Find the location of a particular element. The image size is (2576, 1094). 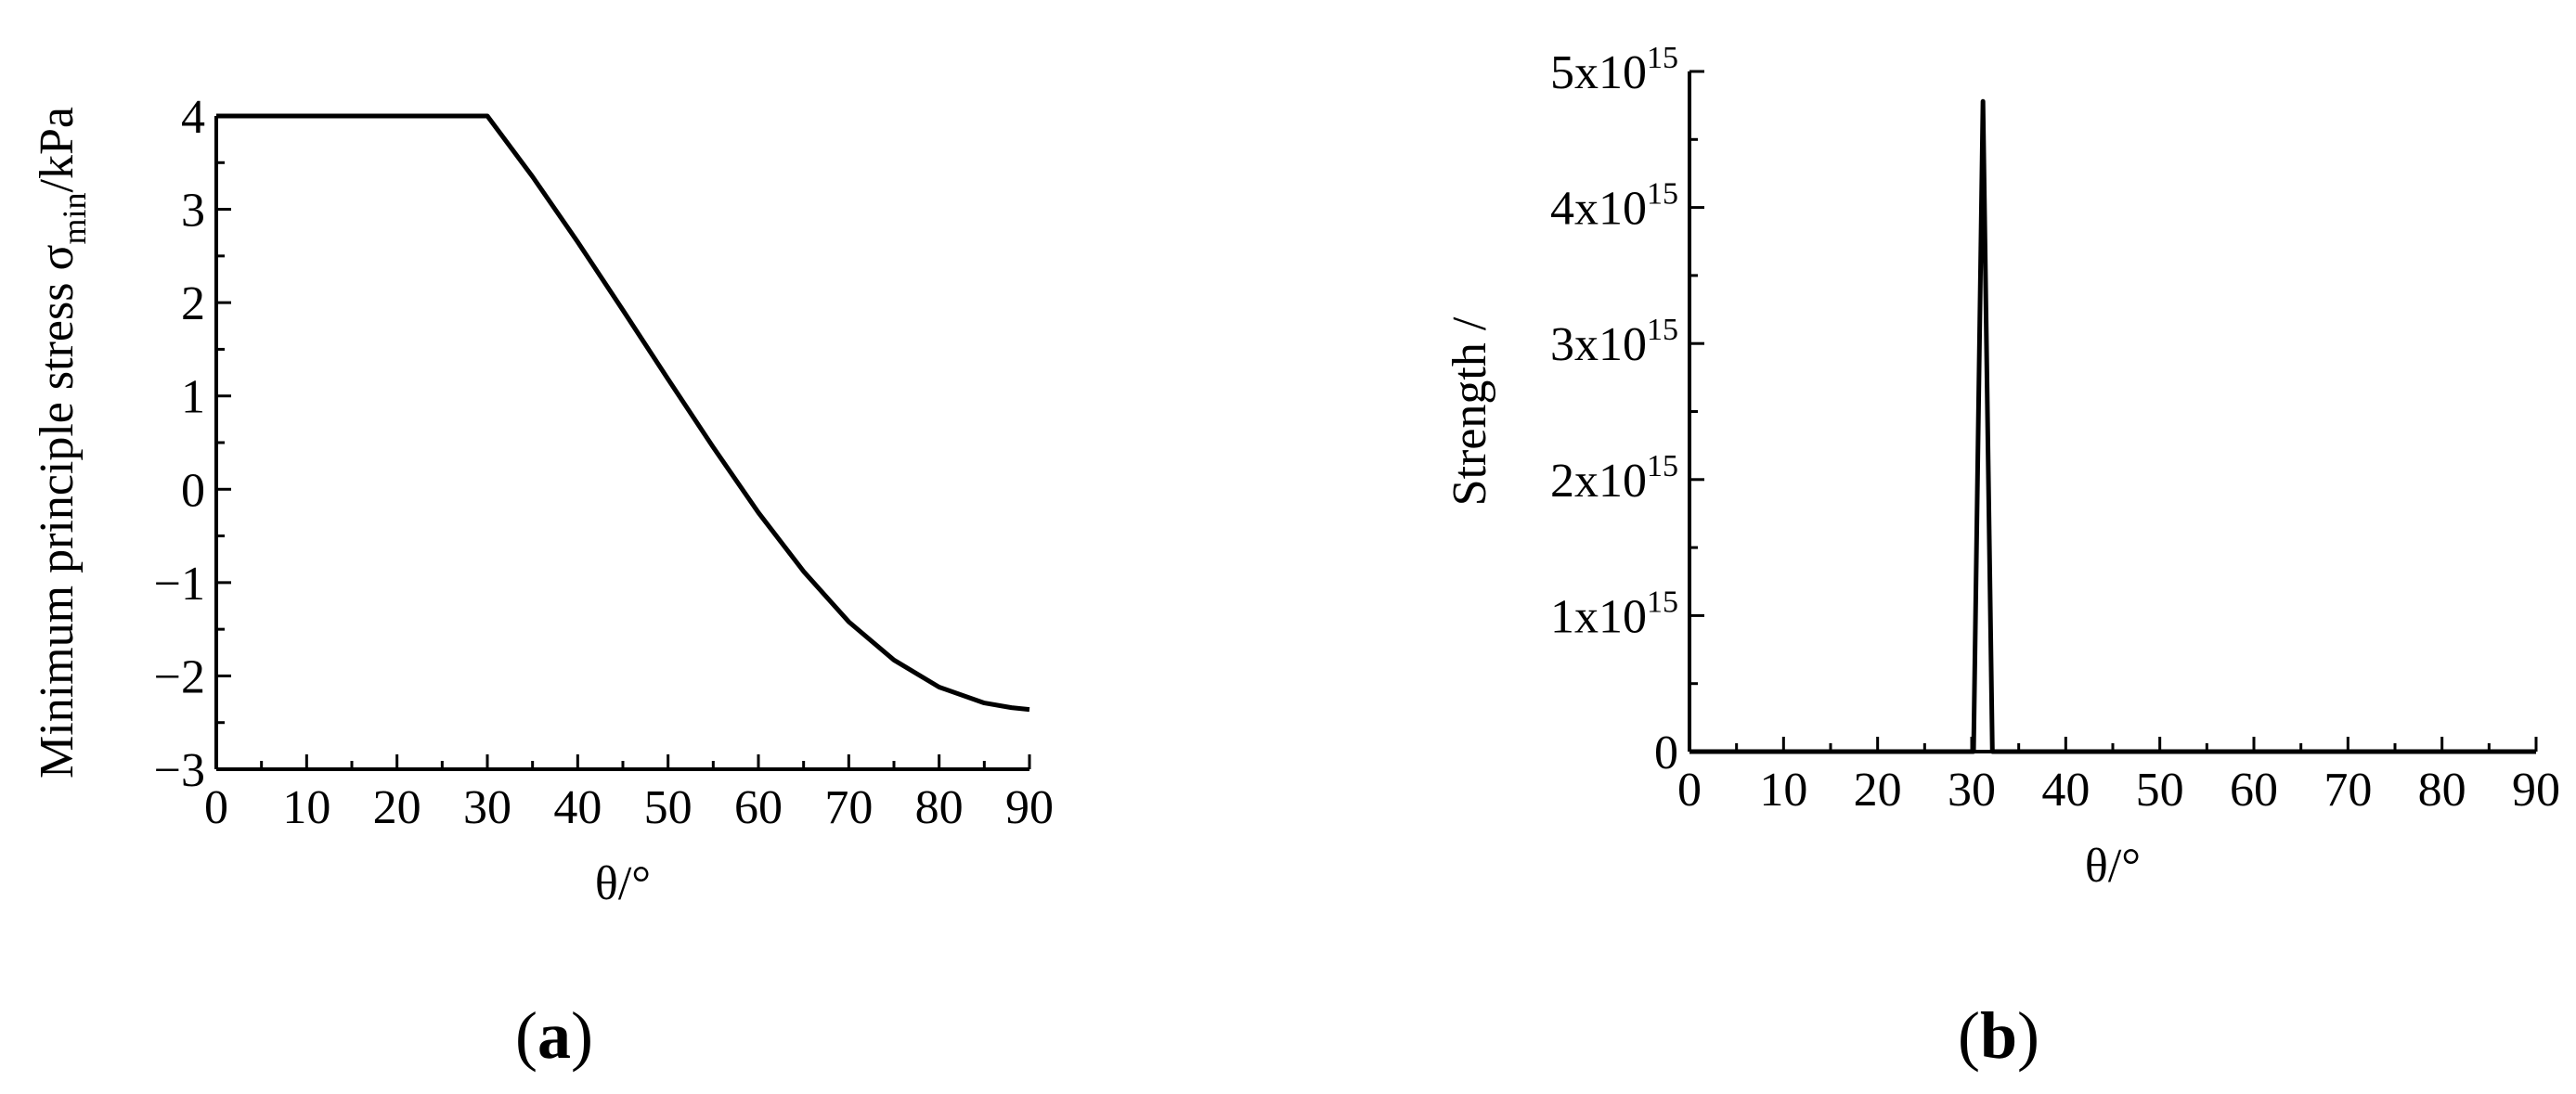

y-tick-label: −3 is located at coordinates (179, 770).